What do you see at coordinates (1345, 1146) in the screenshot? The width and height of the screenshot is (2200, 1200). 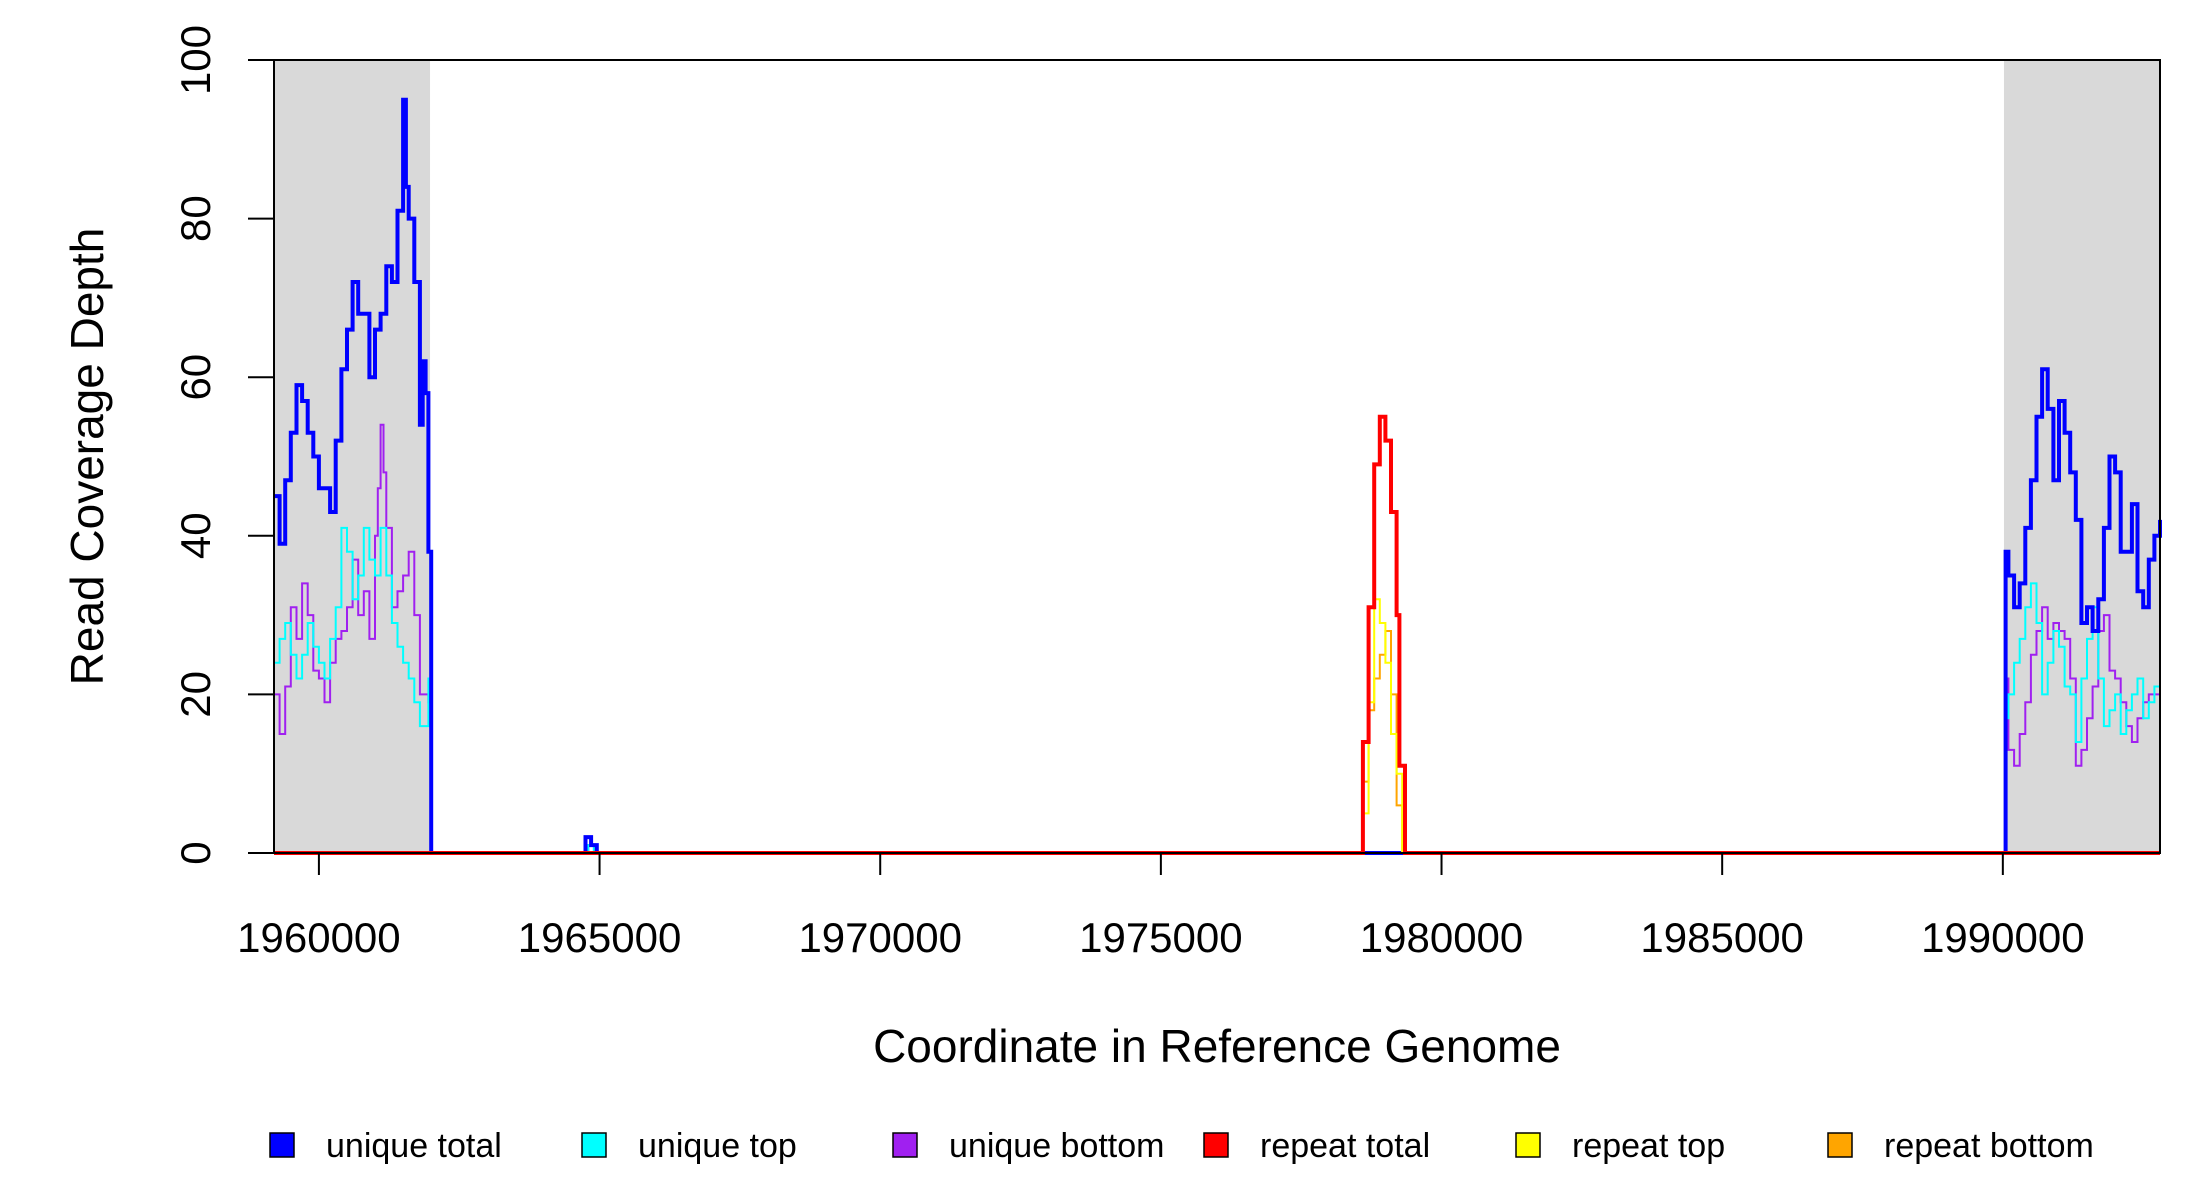 I see `legend-label: repeat total` at bounding box center [1345, 1146].